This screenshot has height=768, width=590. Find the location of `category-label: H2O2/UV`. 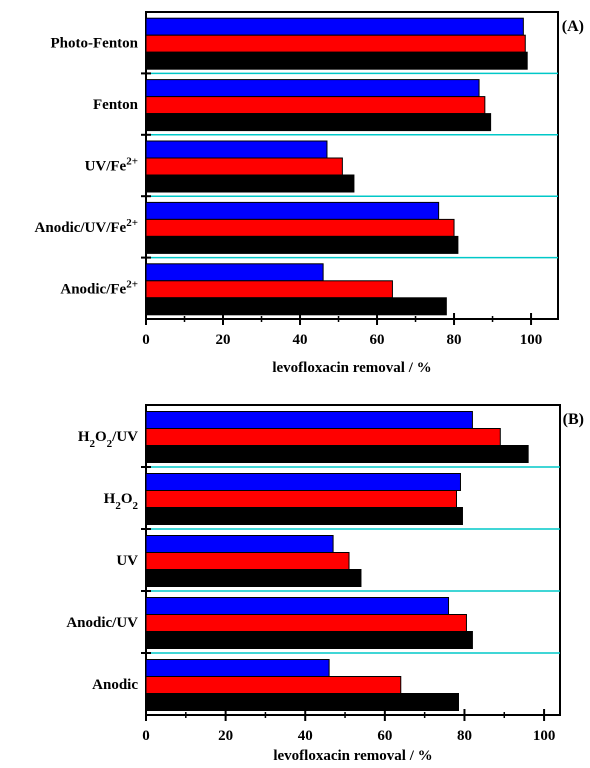

category-label: H2O2/UV is located at coordinates (108, 439).